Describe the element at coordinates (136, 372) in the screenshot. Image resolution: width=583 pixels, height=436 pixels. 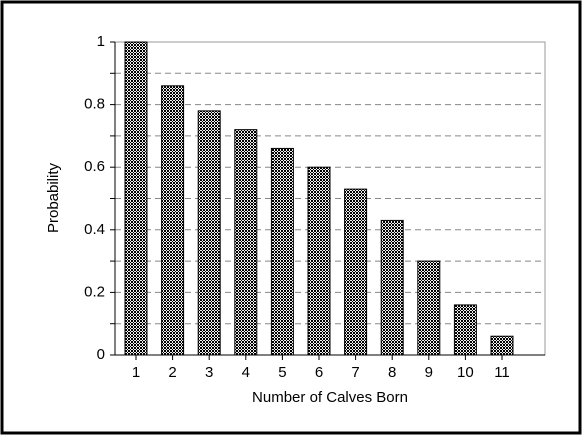
I see `x-tick-label: 1` at that location.